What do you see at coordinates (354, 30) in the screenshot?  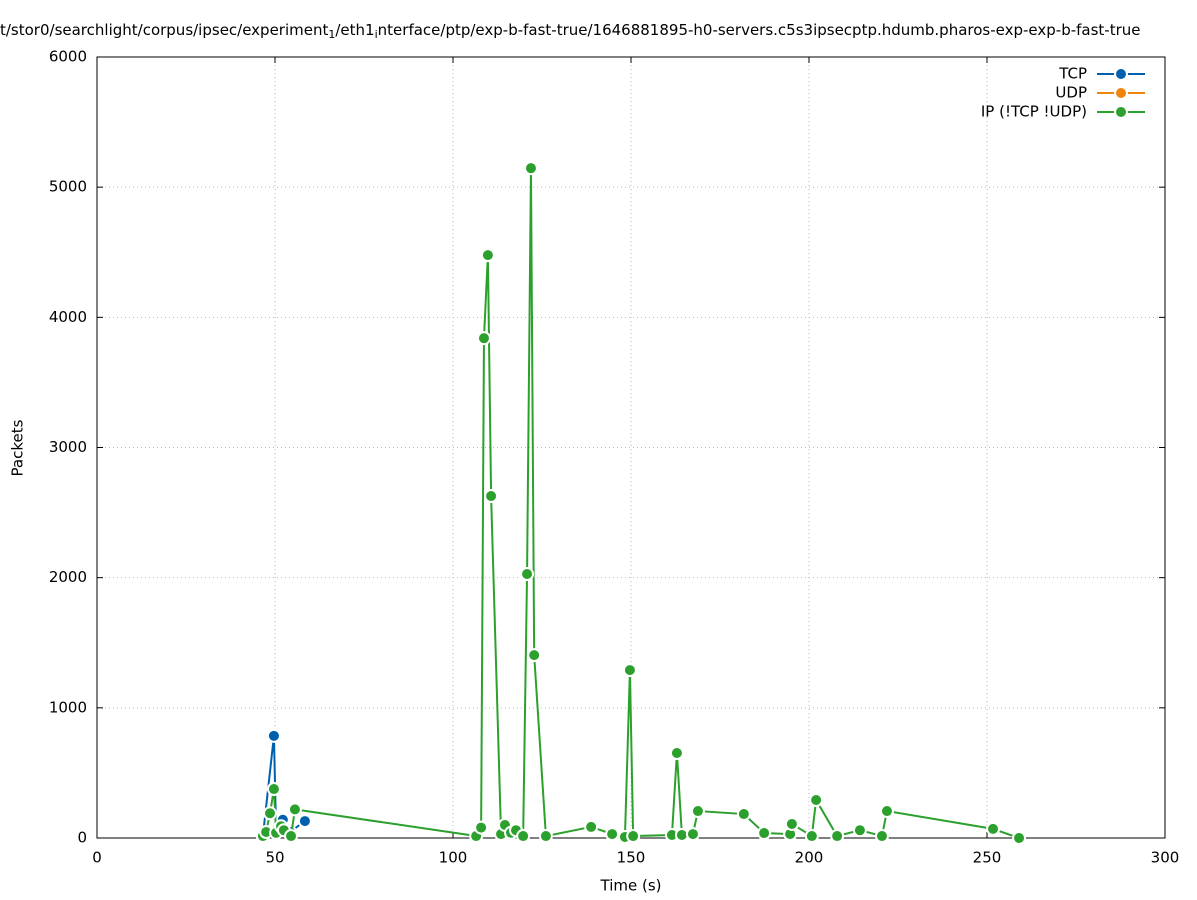 I see `title-part: /eth1` at bounding box center [354, 30].